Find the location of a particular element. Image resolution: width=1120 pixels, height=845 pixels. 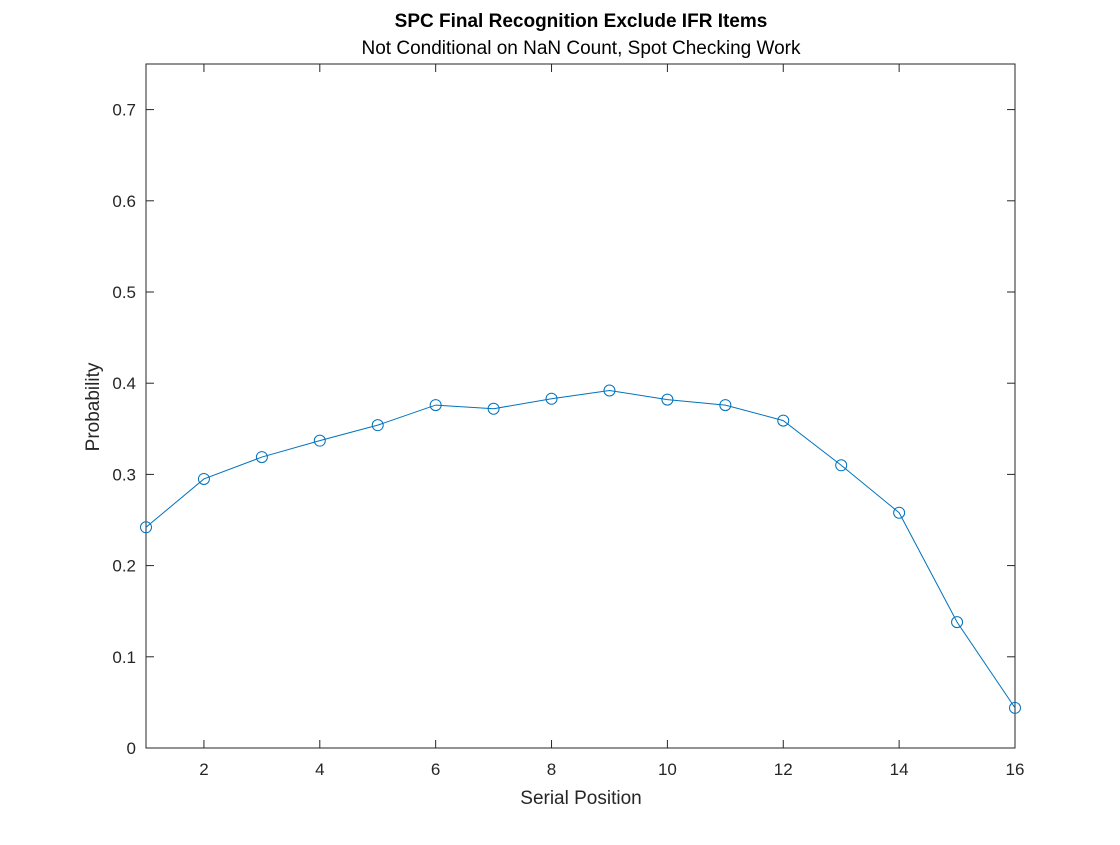

x-tick-label: 6 is located at coordinates (435, 769).